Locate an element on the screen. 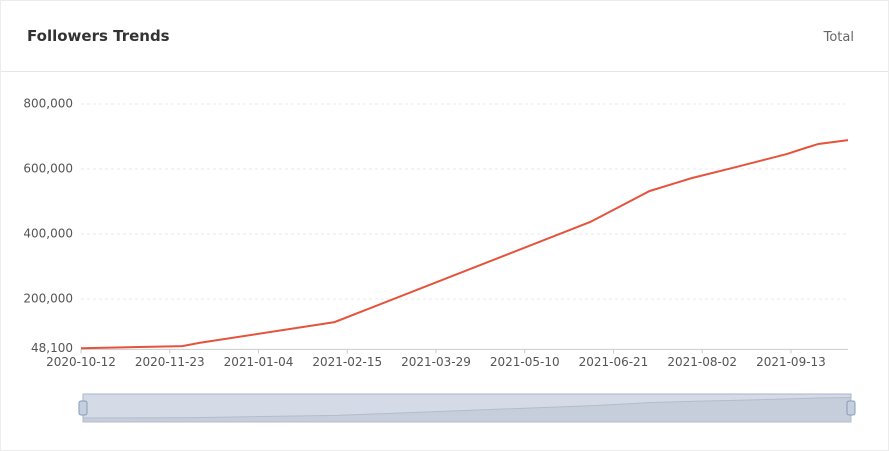  x-tick-label: 2021-02-15 is located at coordinates (347, 362).